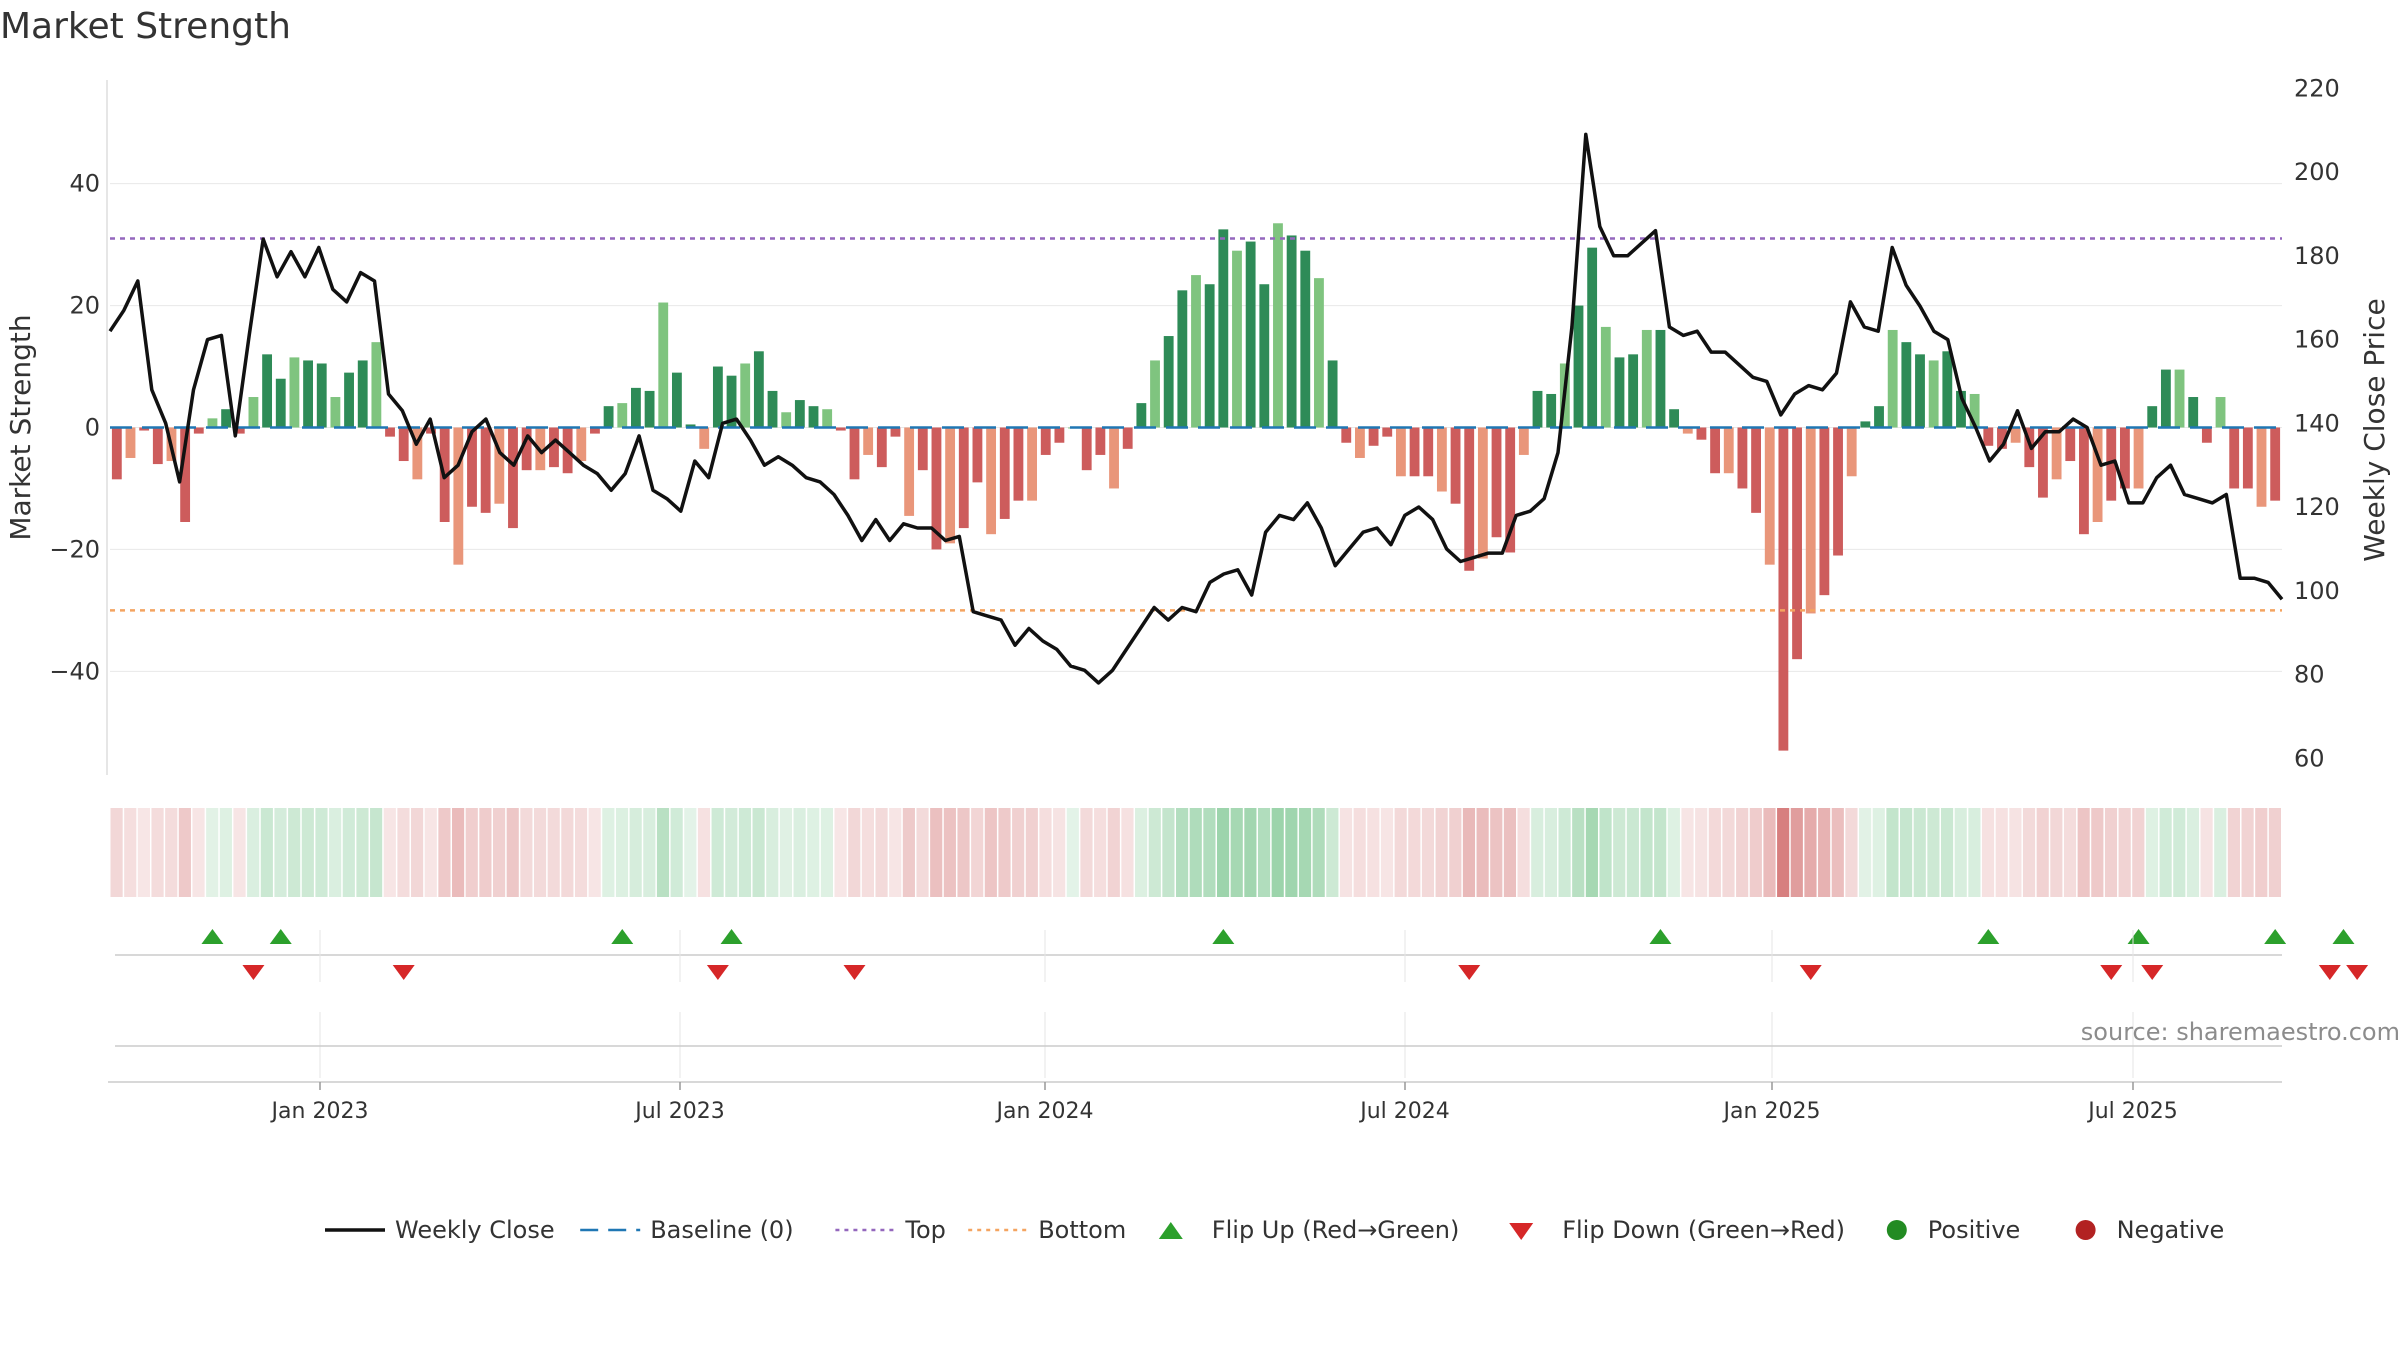 The height and width of the screenshot is (1350, 2400). I want to click on legend-item: Negative, so click(2150, 1230).